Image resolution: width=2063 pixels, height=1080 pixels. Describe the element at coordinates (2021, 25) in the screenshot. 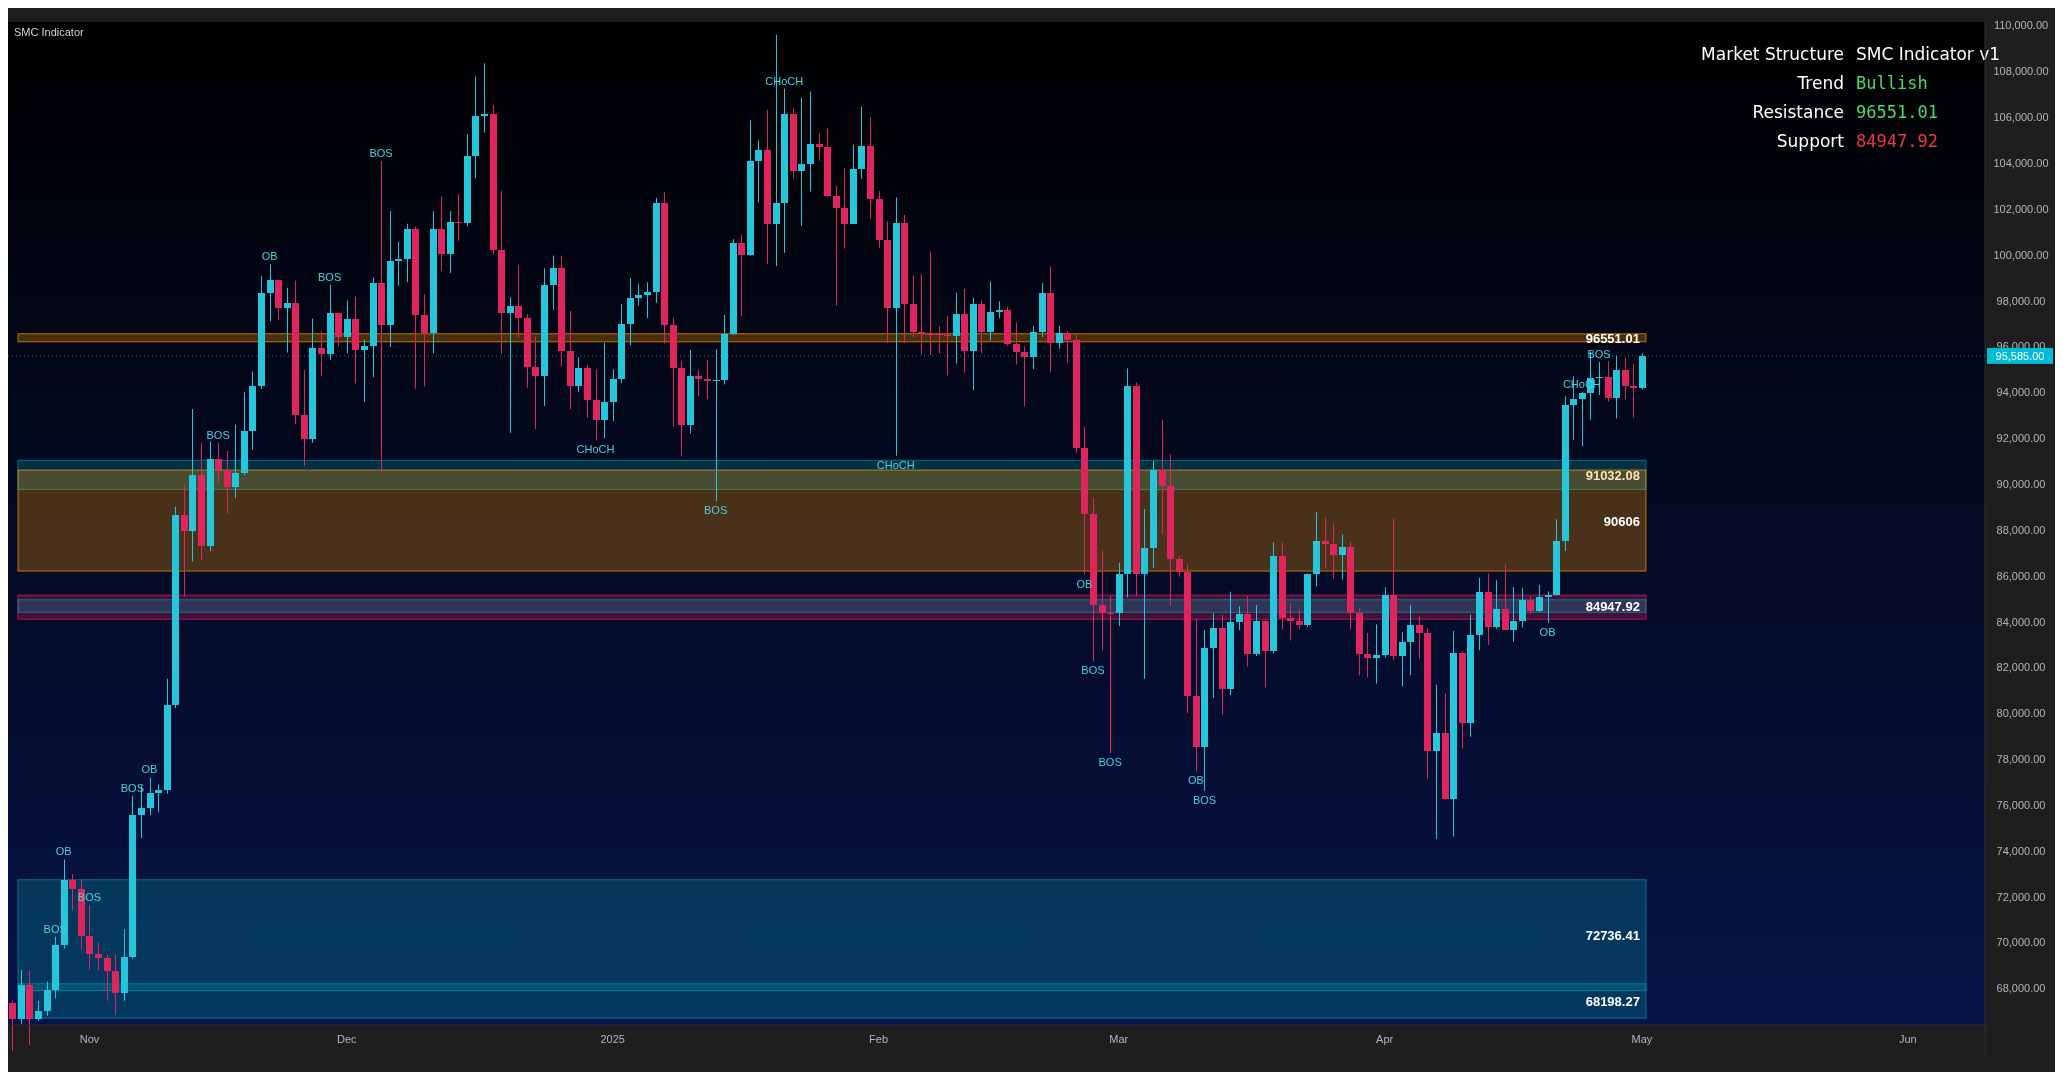

I see `y-tick-label: 110,000.00` at that location.